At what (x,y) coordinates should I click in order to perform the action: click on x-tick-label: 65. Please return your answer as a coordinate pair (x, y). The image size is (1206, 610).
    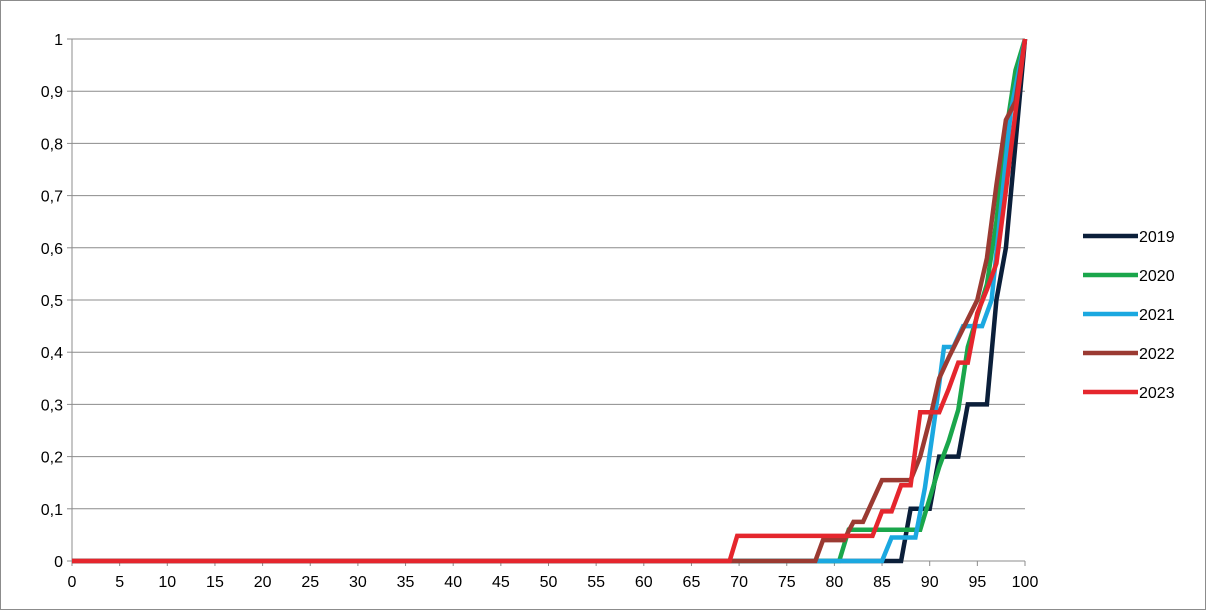
    Looking at the image, I should click on (692, 582).